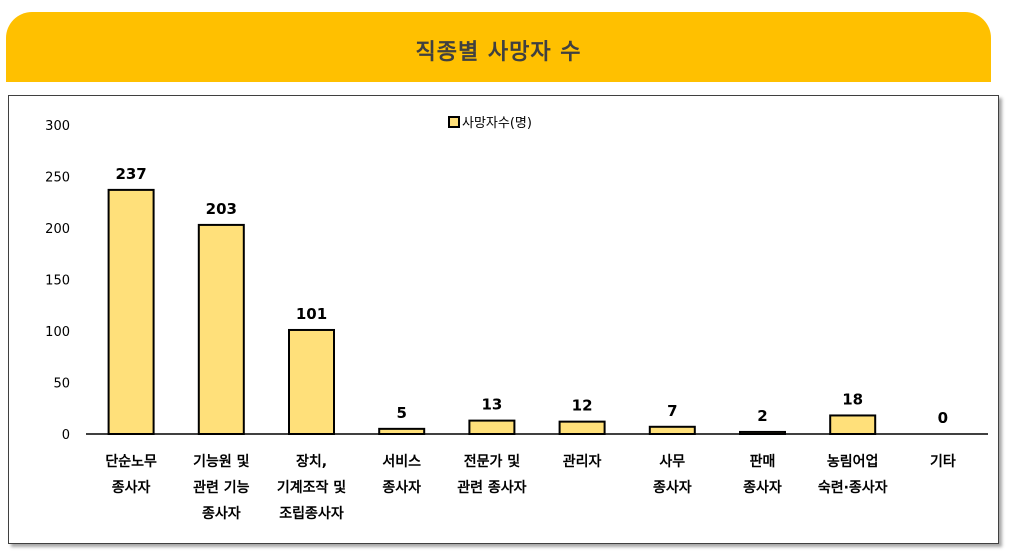  What do you see at coordinates (311, 514) in the screenshot?
I see `category-label: 조립종사자` at bounding box center [311, 514].